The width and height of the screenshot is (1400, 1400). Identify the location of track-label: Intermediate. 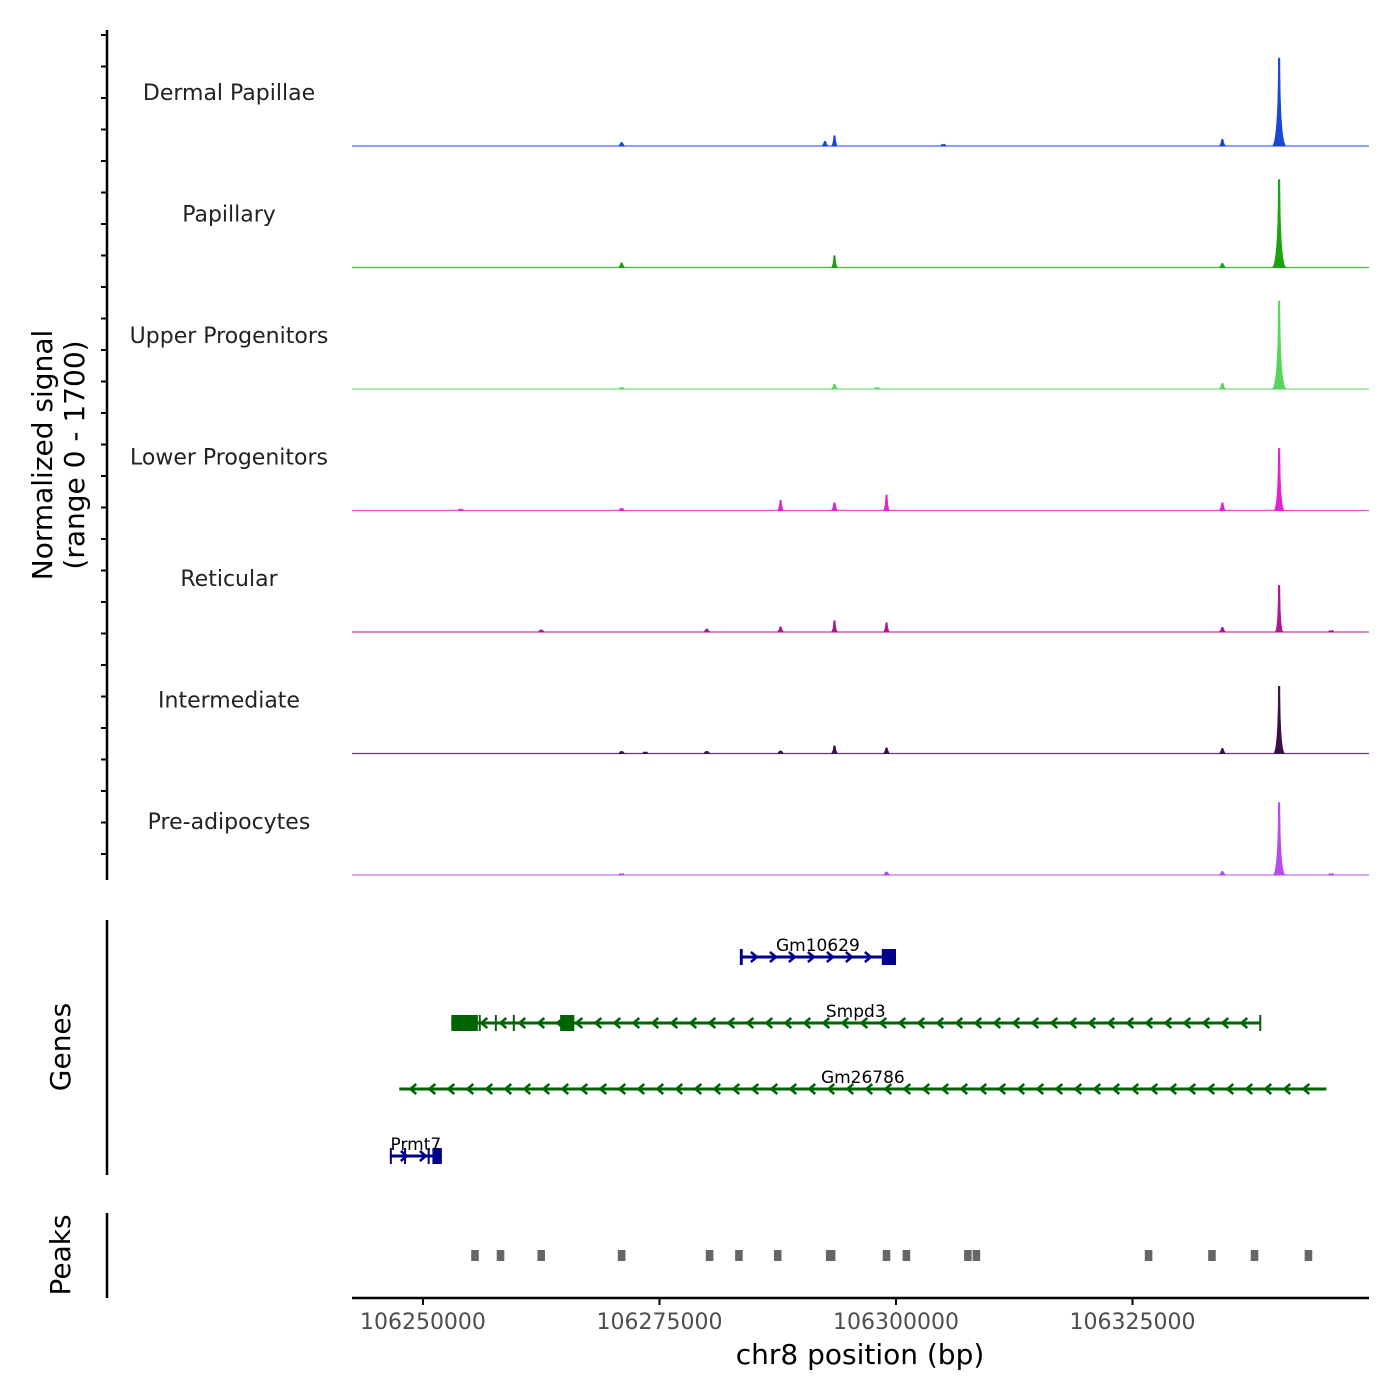
(229, 701).